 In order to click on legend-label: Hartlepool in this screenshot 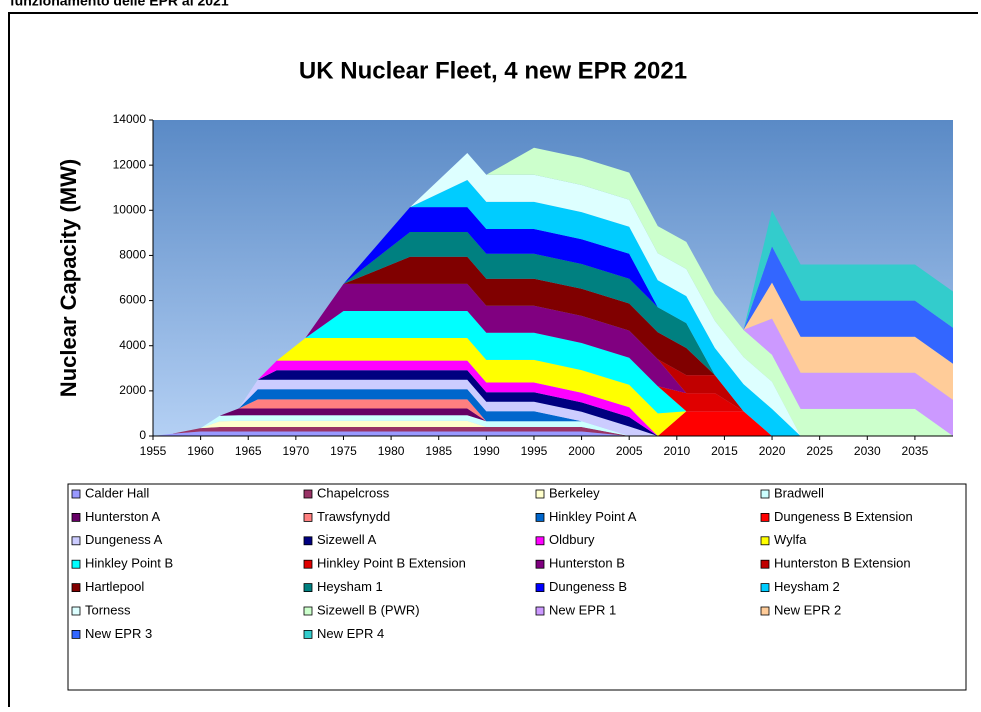, I will do `click(114, 586)`.